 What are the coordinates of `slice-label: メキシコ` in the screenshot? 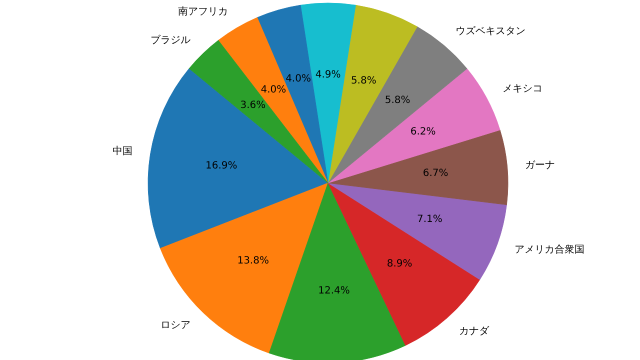 It's located at (522, 89).